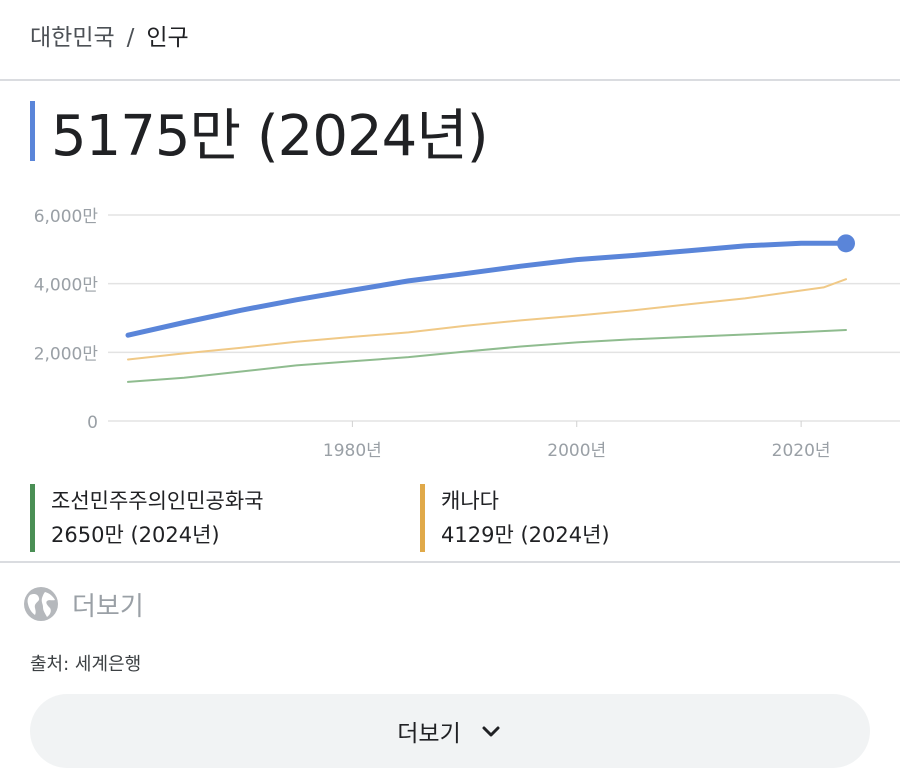 This screenshot has height=783, width=900. Describe the element at coordinates (429, 734) in the screenshot. I see `more-button-label: 더보기` at that location.